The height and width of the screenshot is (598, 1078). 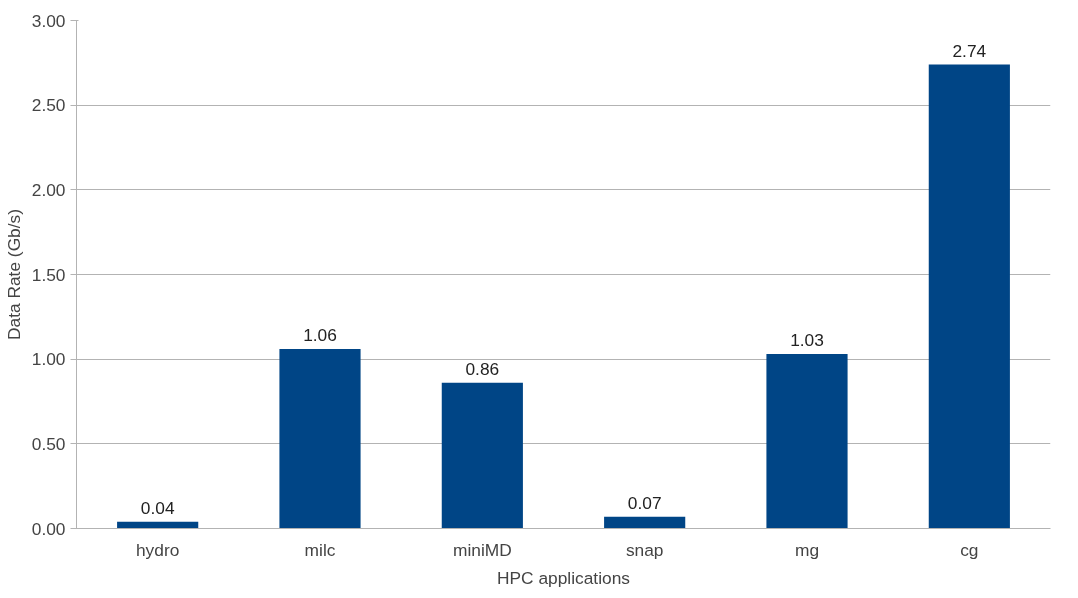 I want to click on data-label: 0.86, so click(x=482, y=368).